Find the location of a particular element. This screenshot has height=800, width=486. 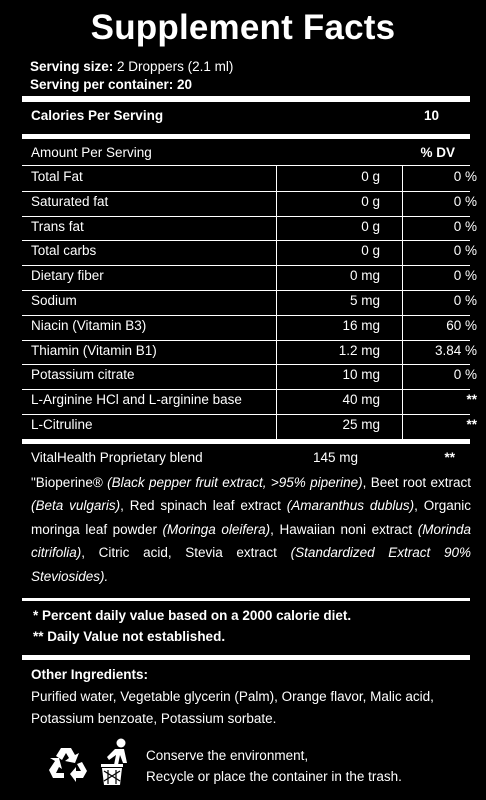

nutrient-row: L-Citruline 25 mg ** is located at coordinates (249, 426).